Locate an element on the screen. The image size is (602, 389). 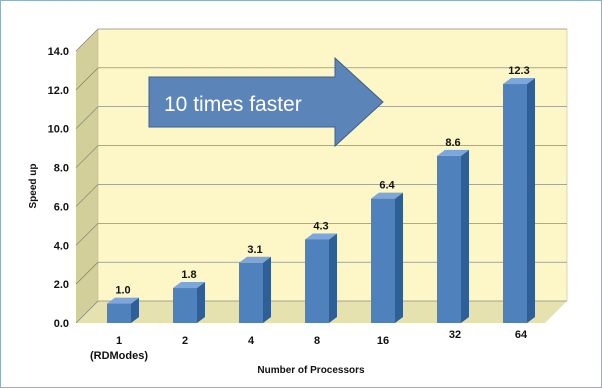
data-label: 12.3 is located at coordinates (518, 71).